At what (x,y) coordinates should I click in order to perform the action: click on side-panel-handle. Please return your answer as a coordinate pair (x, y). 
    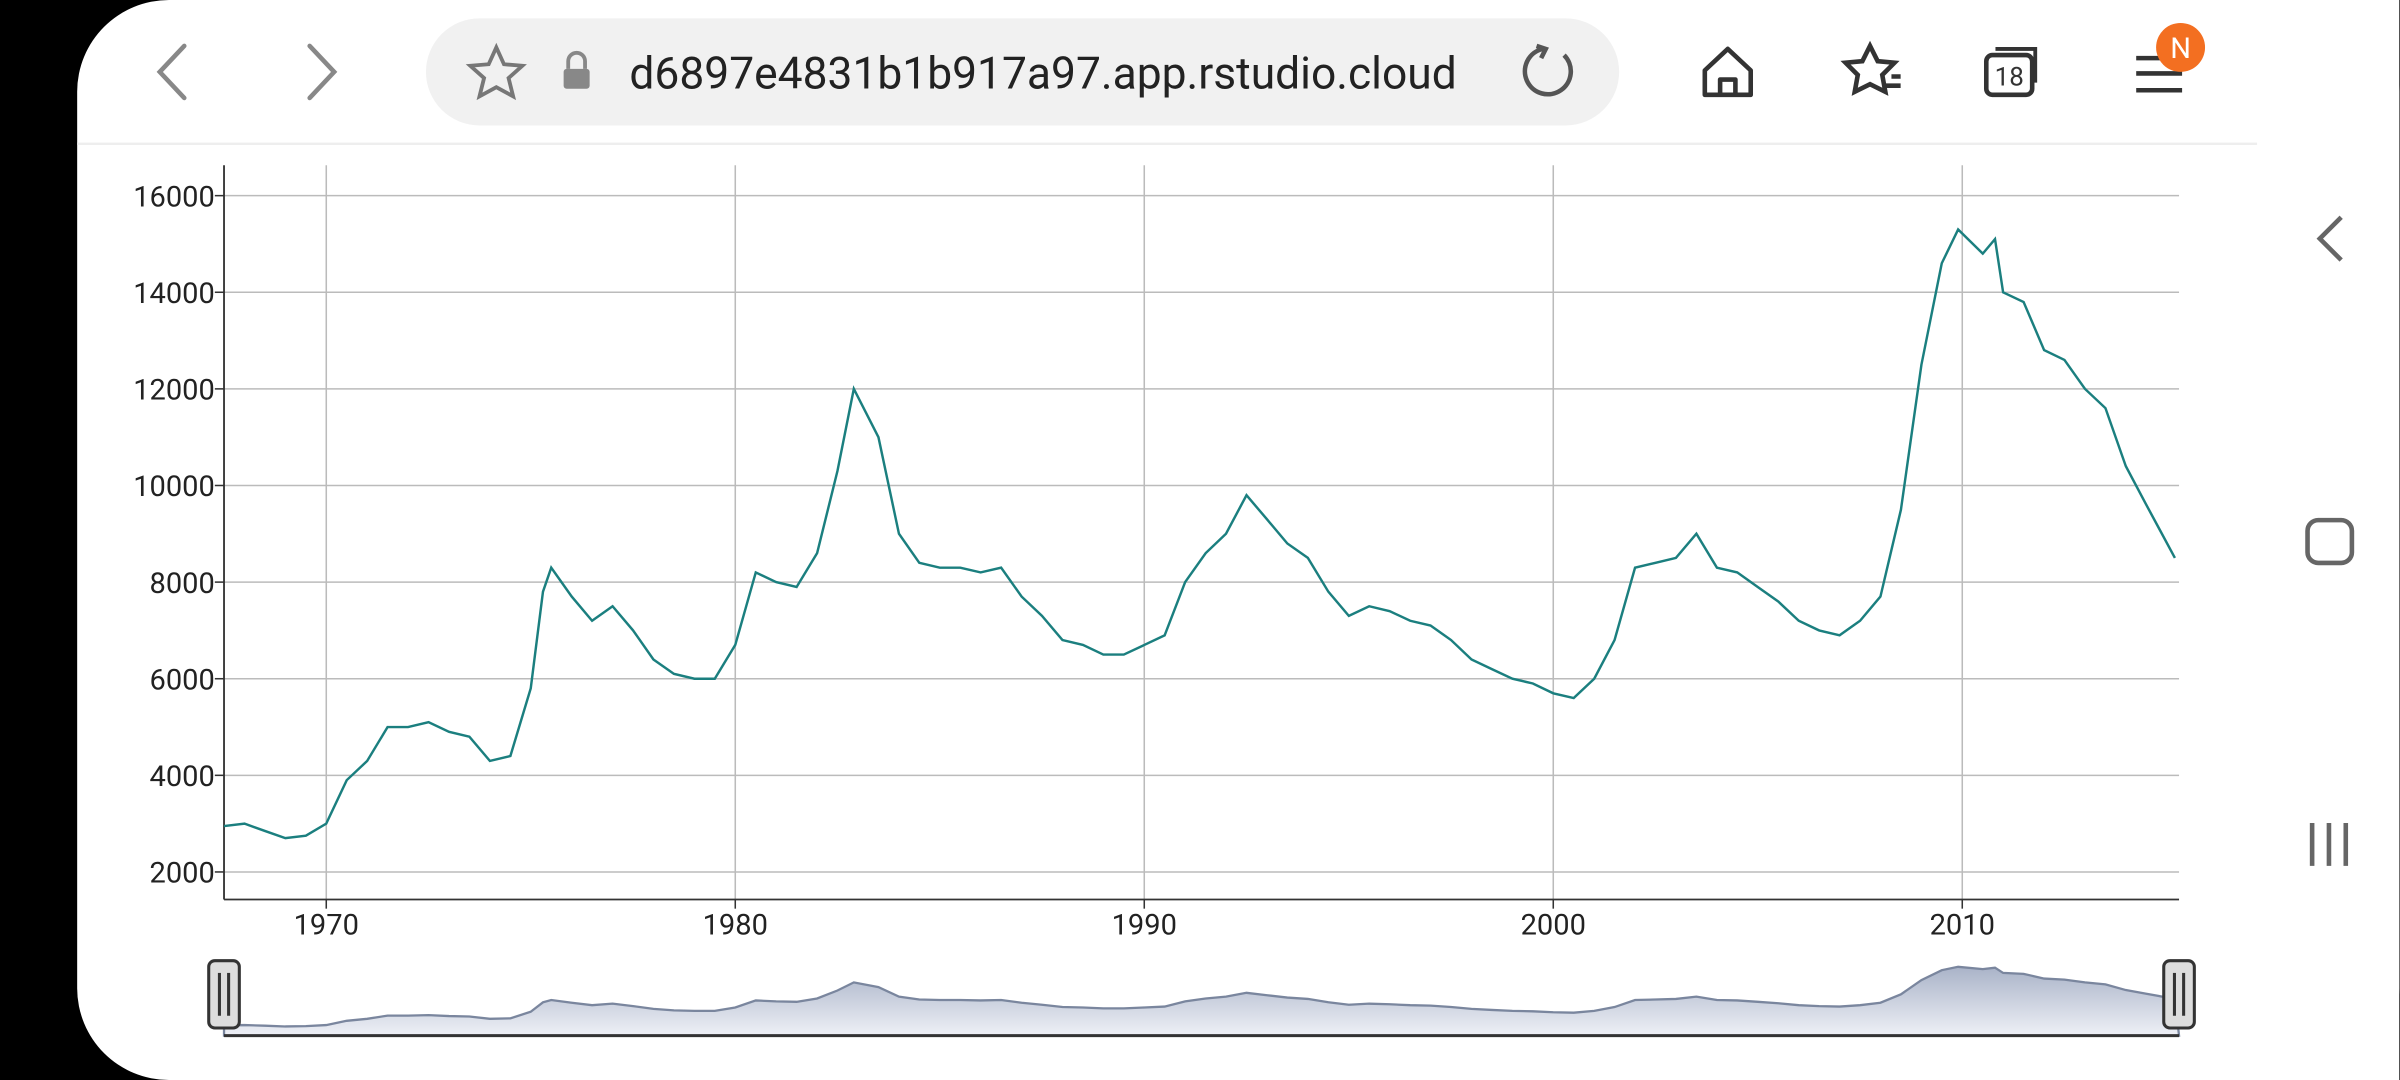
    Looking at the image, I should click on (2329, 238).